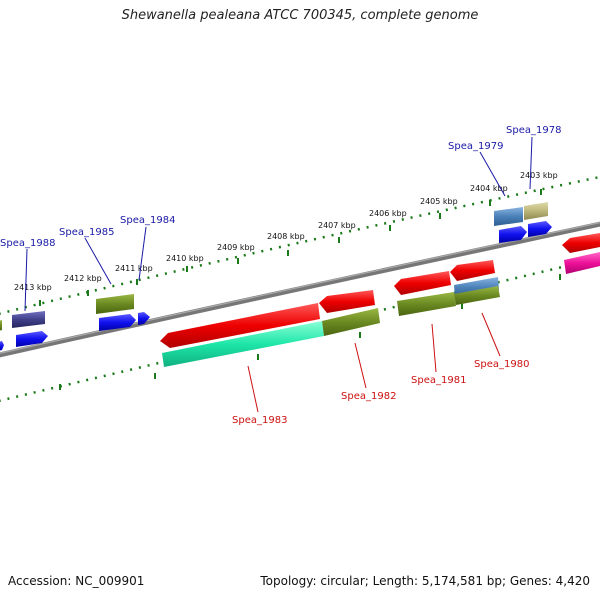 This screenshot has width=600, height=600. Describe the element at coordinates (368, 396) in the screenshot. I see `gene-label: Spea_1982` at that location.